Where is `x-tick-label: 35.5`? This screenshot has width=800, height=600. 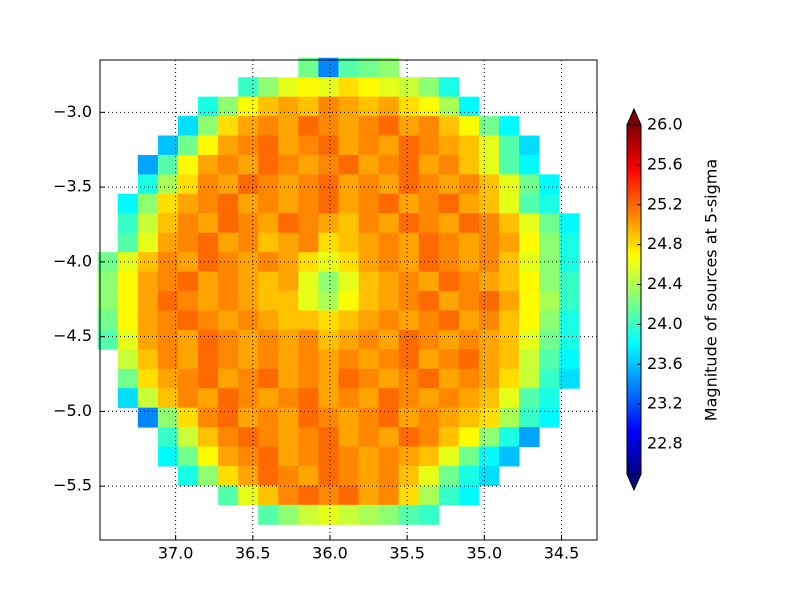 x-tick-label: 35.5 is located at coordinates (407, 553).